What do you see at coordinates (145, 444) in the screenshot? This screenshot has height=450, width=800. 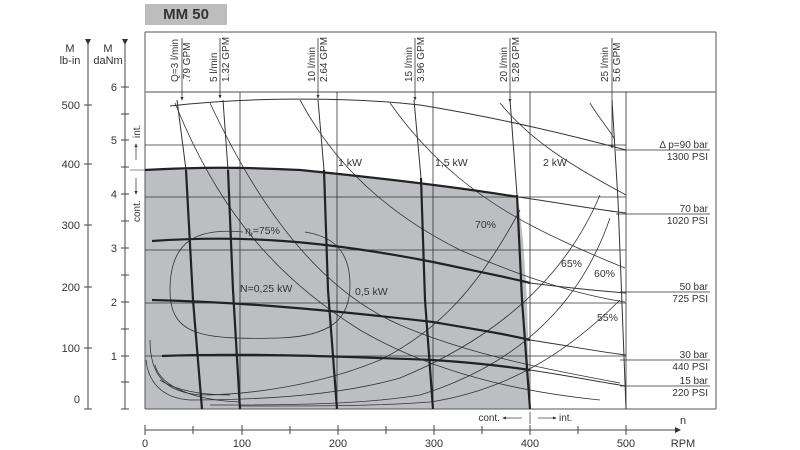 I see `tick-rpm-0: 0` at bounding box center [145, 444].